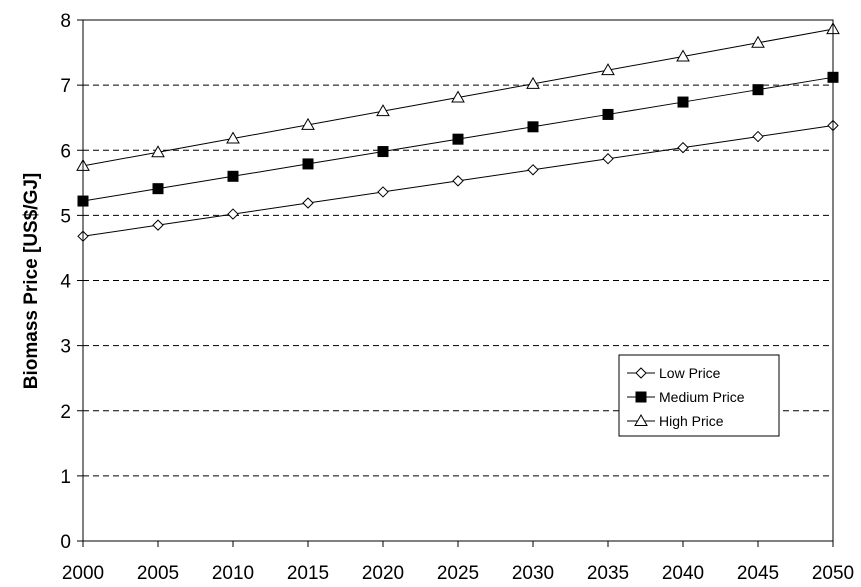  Describe the element at coordinates (533, 573) in the screenshot. I see `x-tick-label: 2030` at that location.